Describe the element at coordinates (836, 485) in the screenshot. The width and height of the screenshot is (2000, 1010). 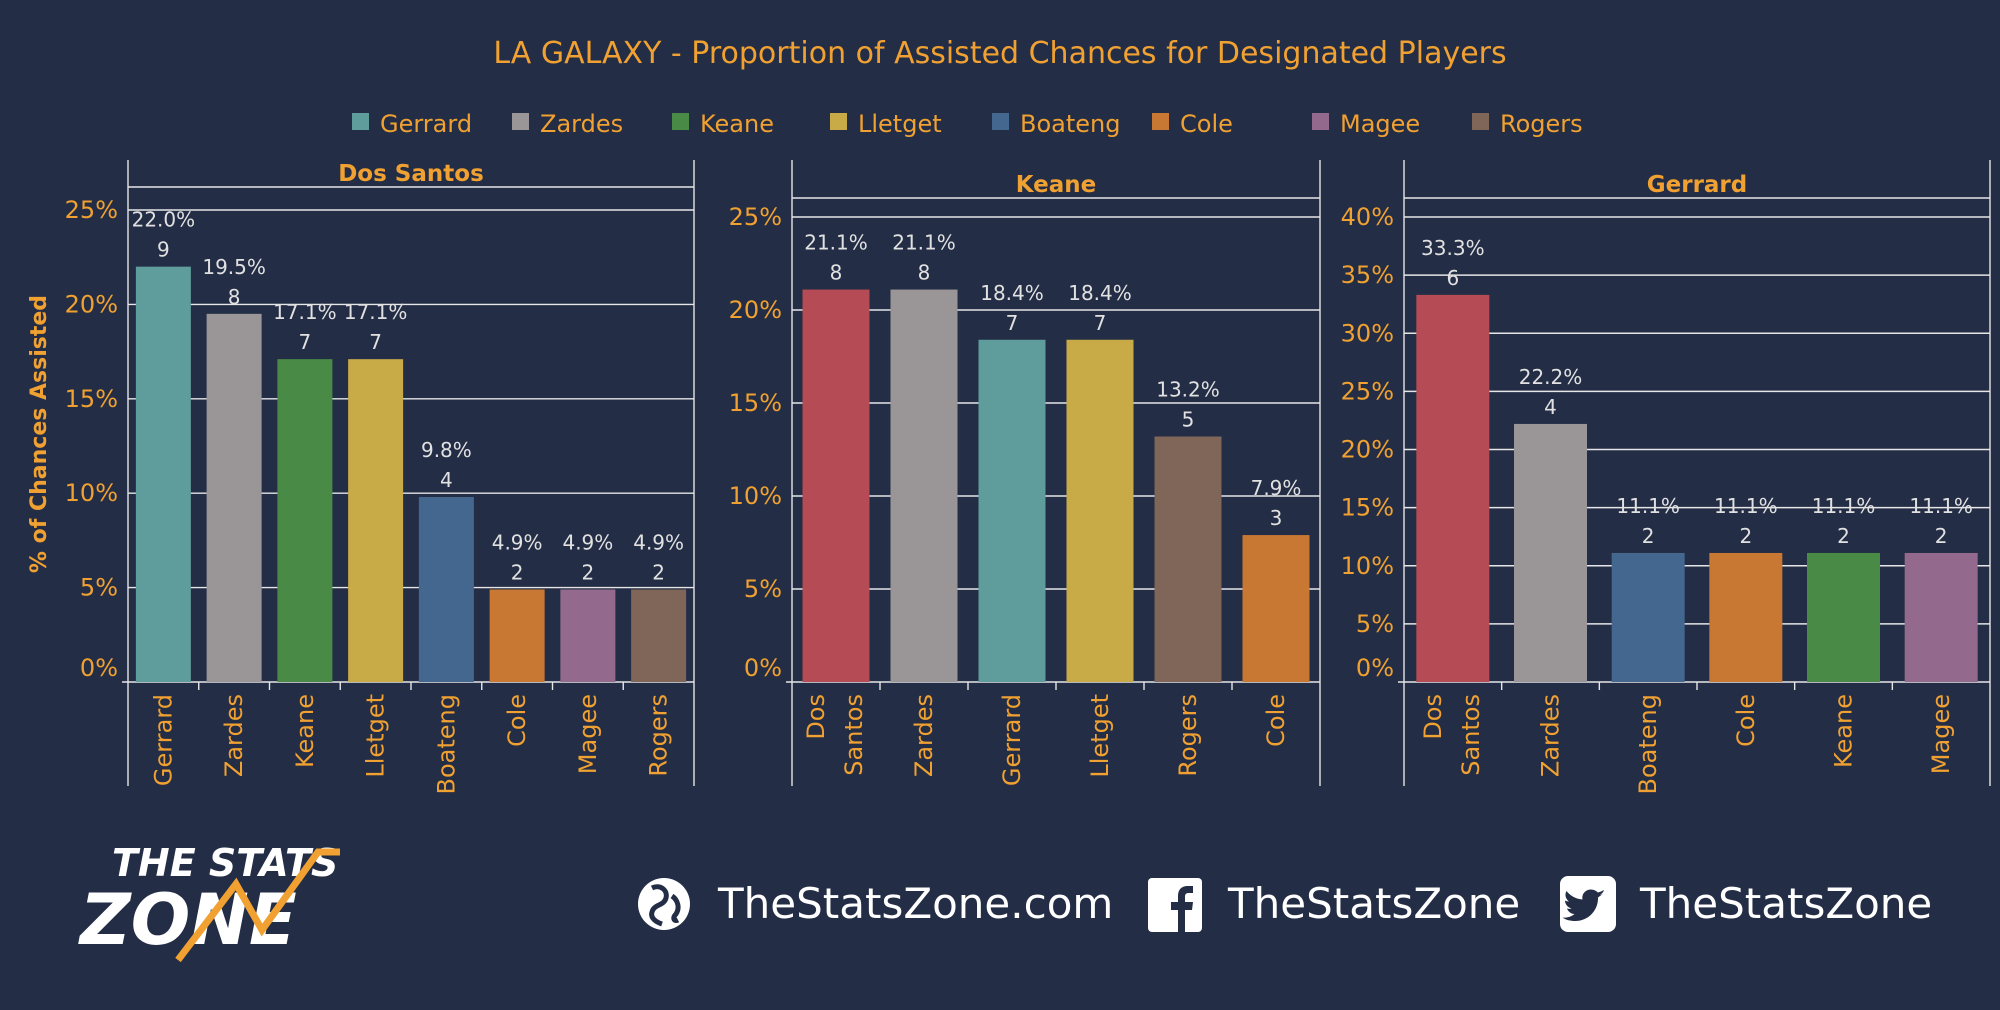
I see `bar-keane-dos-santos` at that location.